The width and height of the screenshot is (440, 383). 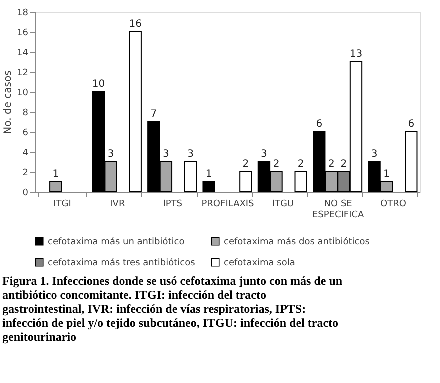 I want to click on x-tick-label: OTRO, so click(x=393, y=205).